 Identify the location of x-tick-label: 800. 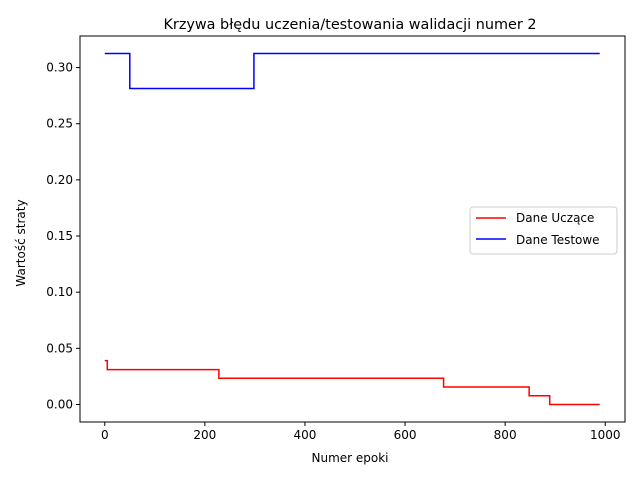
(505, 435).